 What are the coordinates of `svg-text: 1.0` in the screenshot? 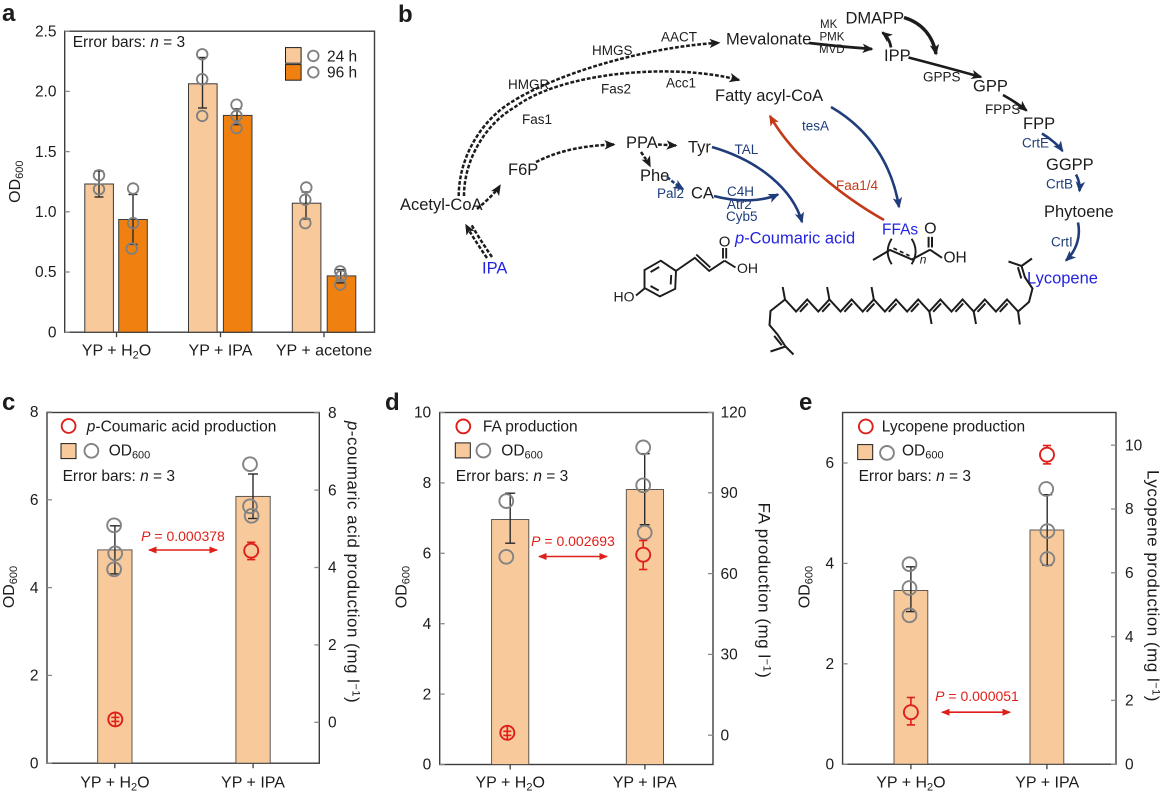 It's located at (46, 212).